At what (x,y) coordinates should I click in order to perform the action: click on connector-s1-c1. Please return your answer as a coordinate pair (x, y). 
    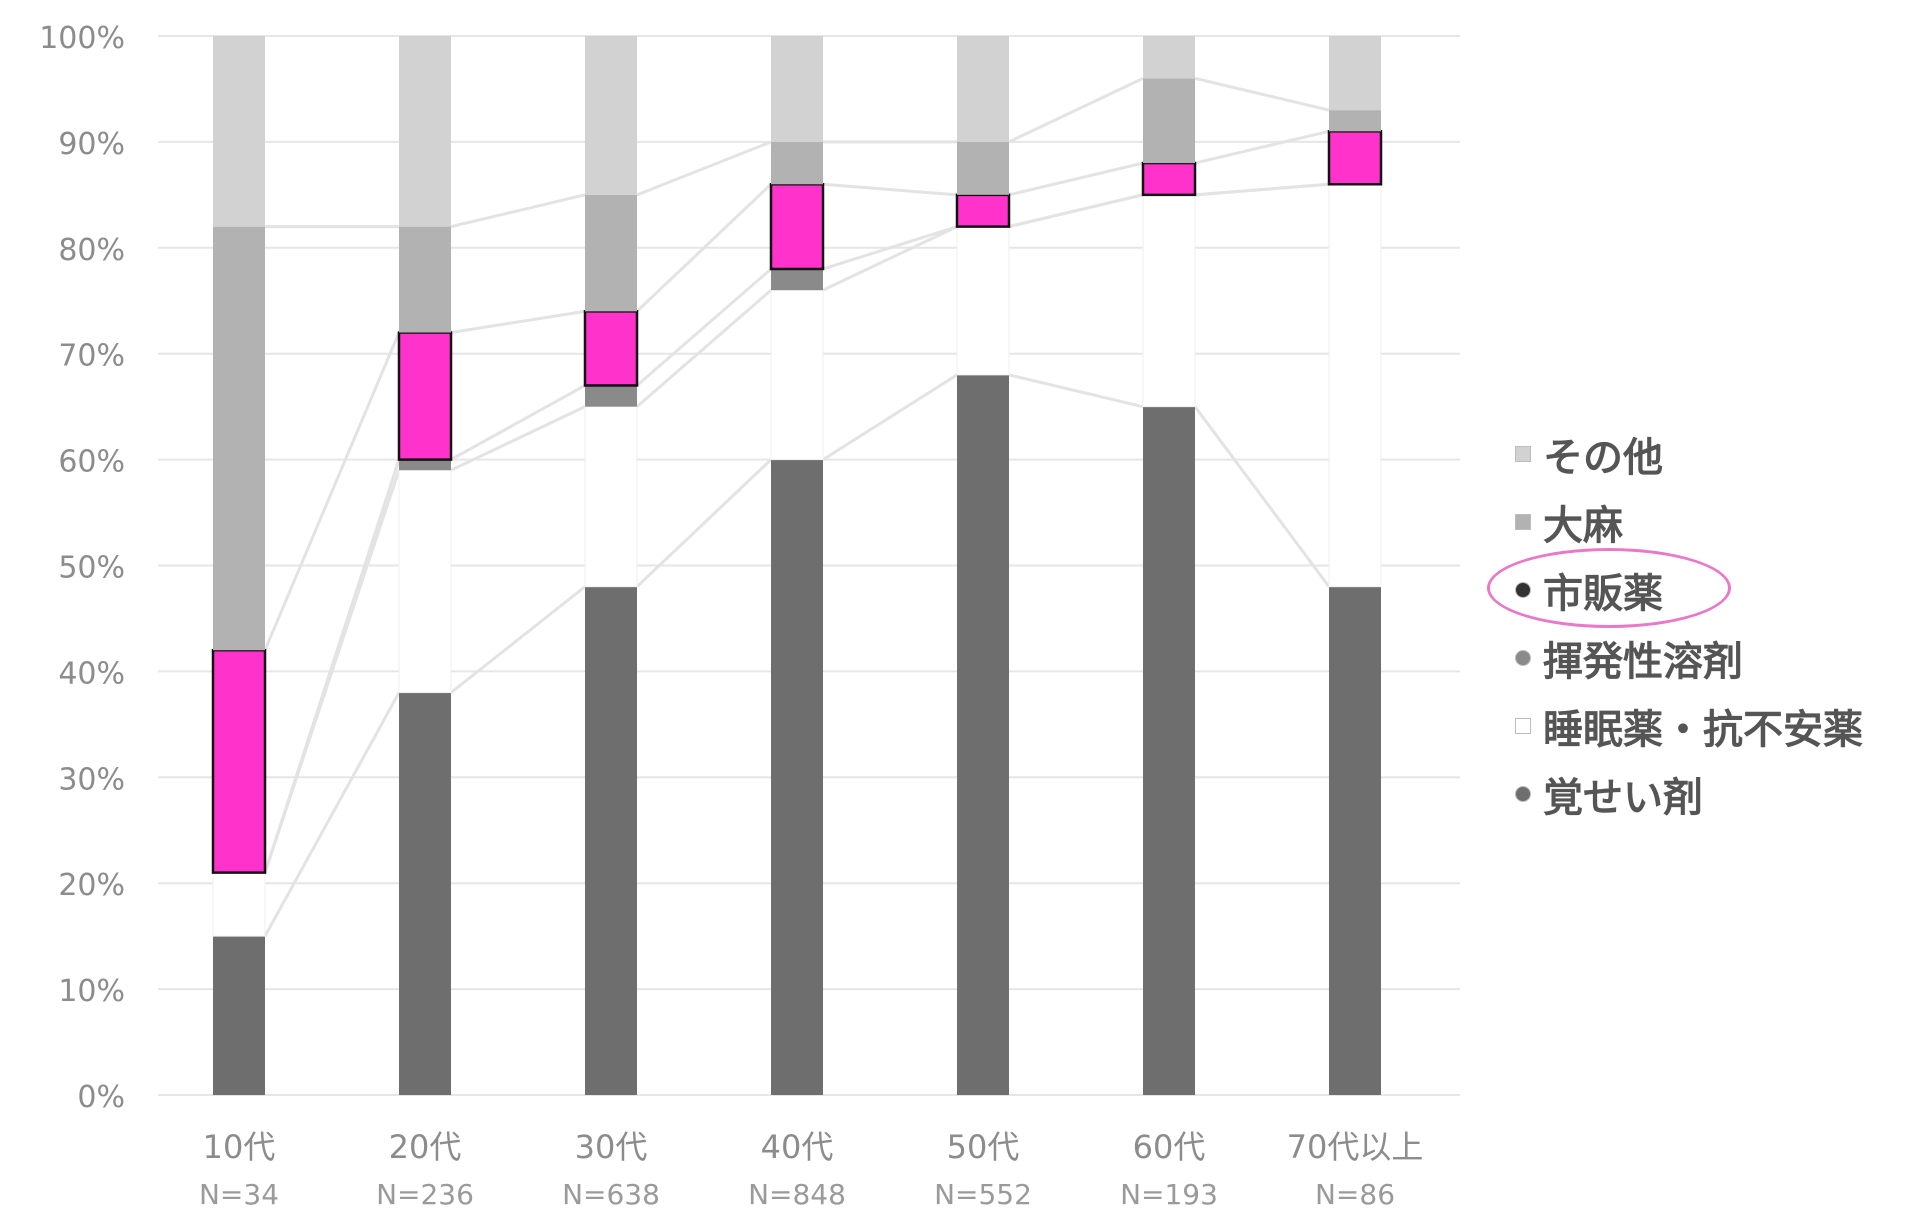
    Looking at the image, I should click on (518, 438).